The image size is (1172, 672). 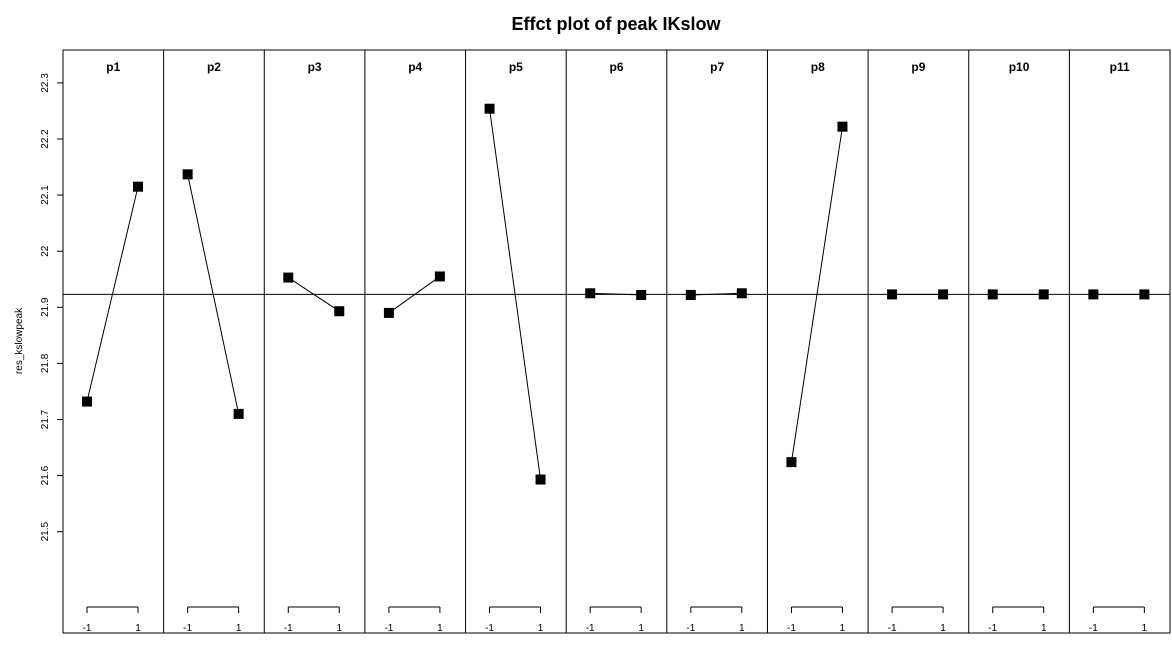 What do you see at coordinates (187, 174) in the screenshot?
I see `data-point-p2--1` at bounding box center [187, 174].